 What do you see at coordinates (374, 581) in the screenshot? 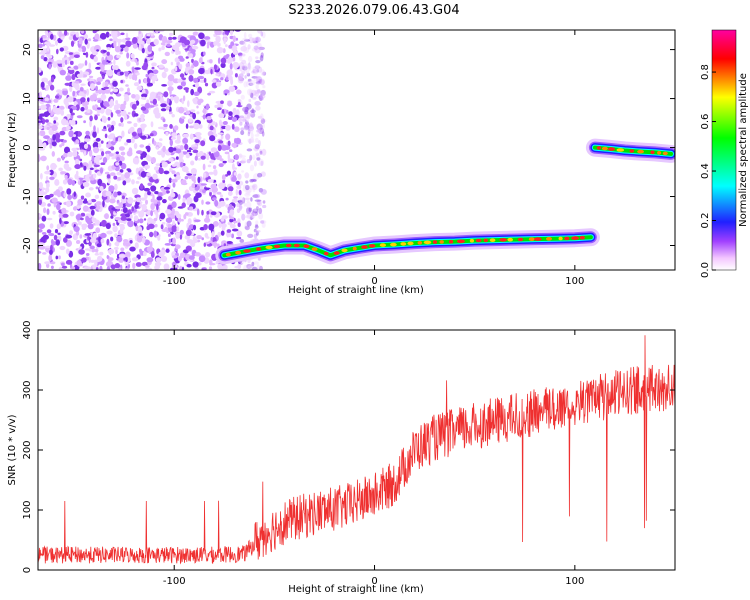
I see `x-tick-label: 0` at bounding box center [374, 581].